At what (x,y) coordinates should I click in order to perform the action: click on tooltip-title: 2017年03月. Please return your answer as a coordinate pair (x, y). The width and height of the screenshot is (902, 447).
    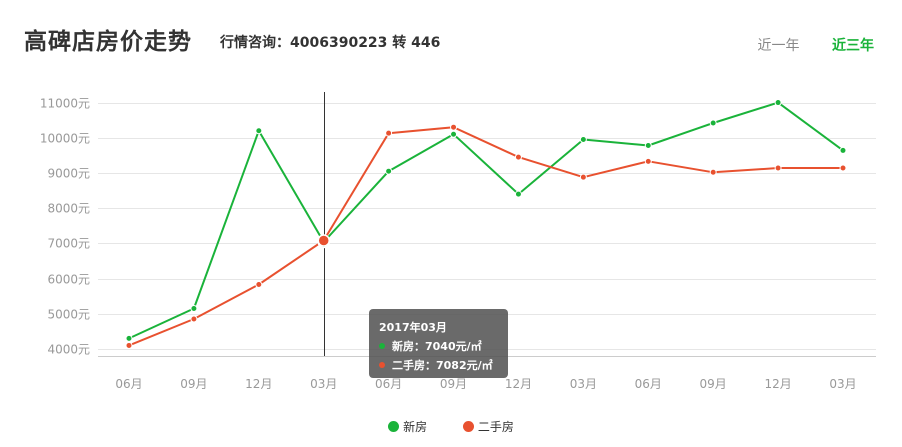
    Looking at the image, I should click on (413, 327).